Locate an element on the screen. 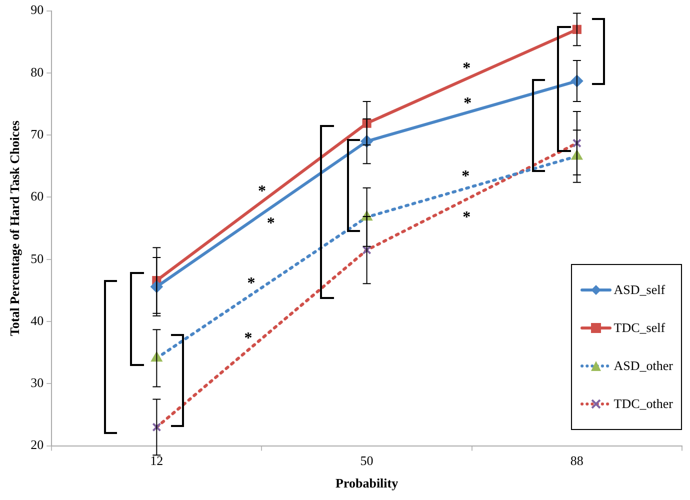  x-axis-title: Probability is located at coordinates (367, 483).